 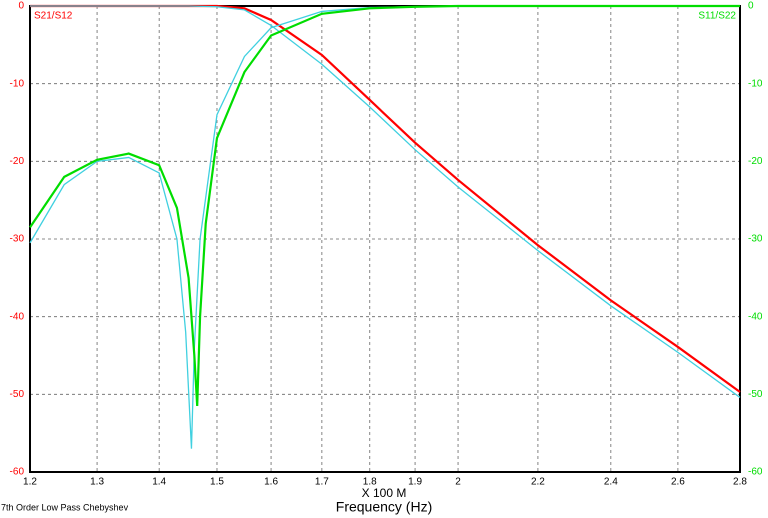 I want to click on x-tick-label: 1.5, so click(x=217, y=482).